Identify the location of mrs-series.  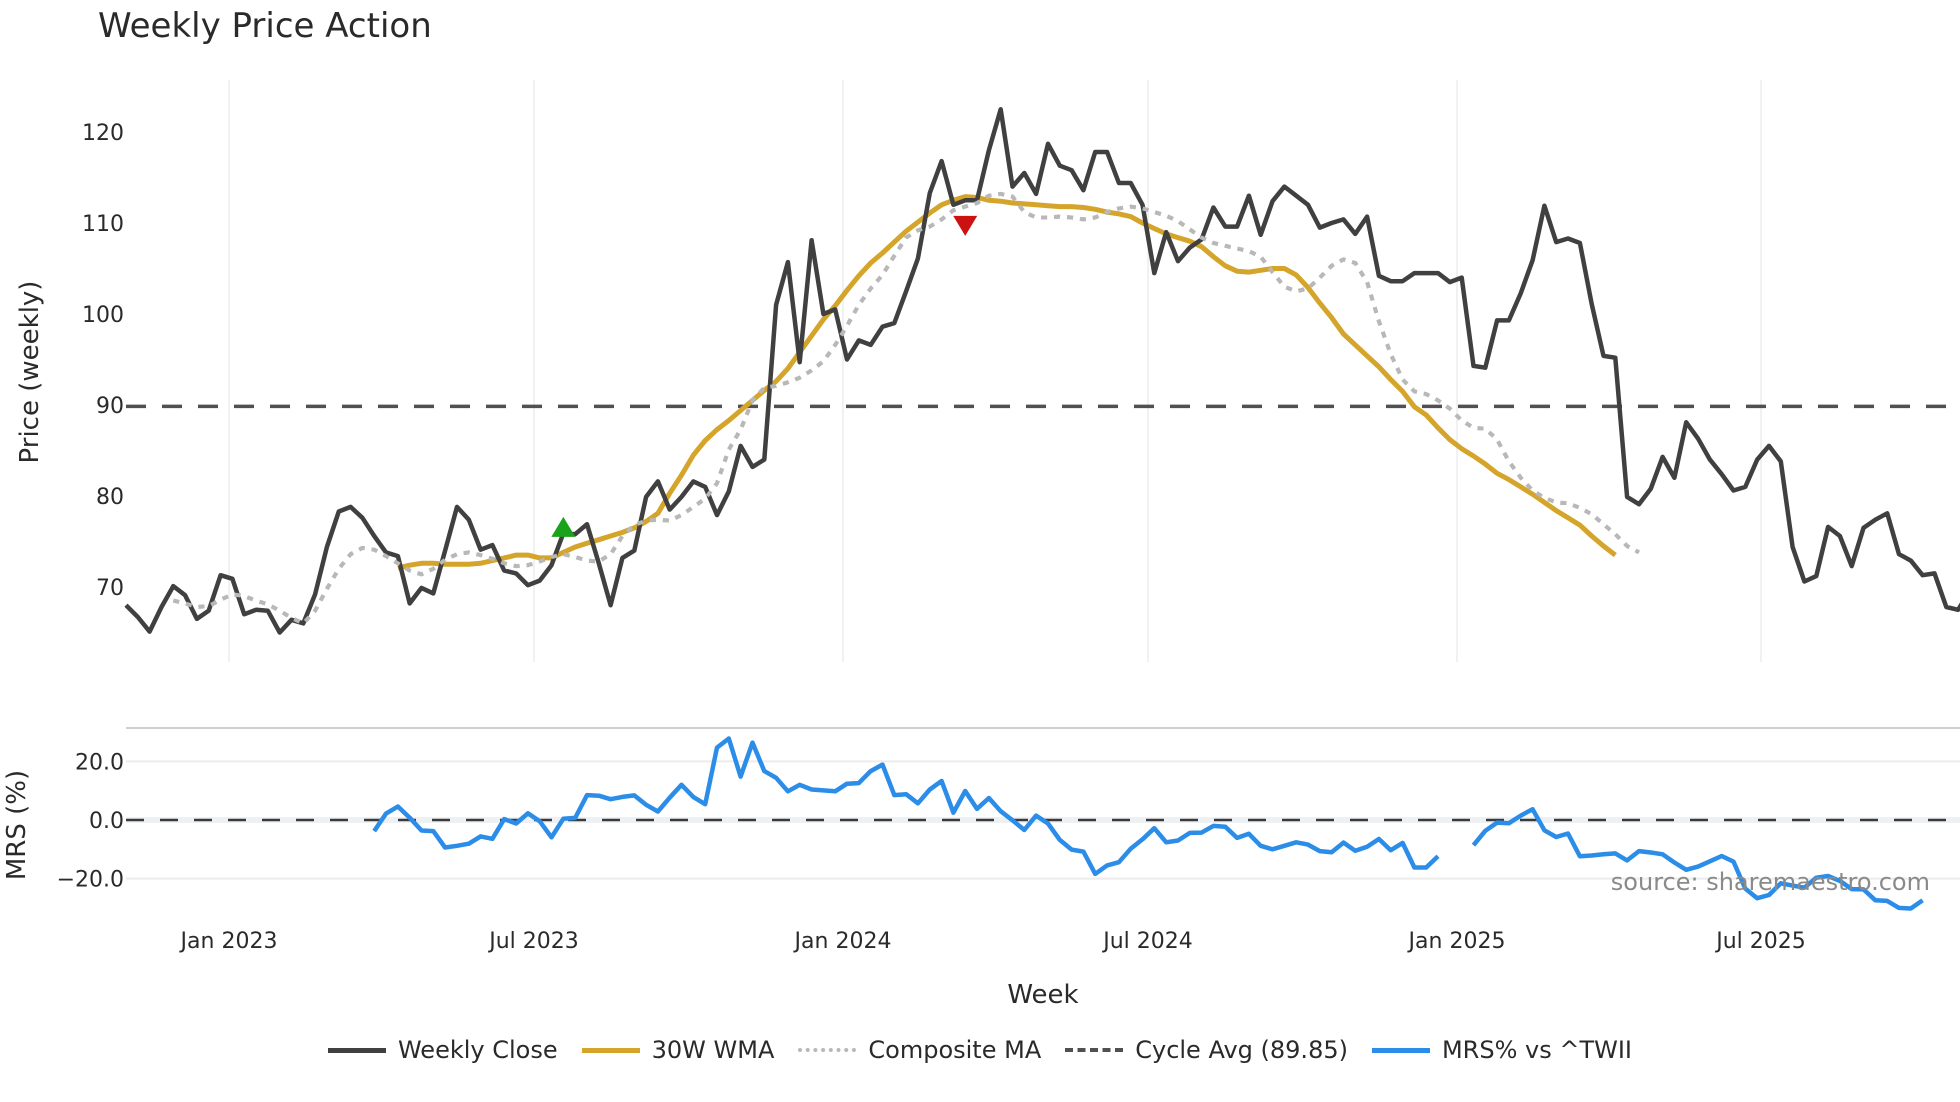
(1043, 823).